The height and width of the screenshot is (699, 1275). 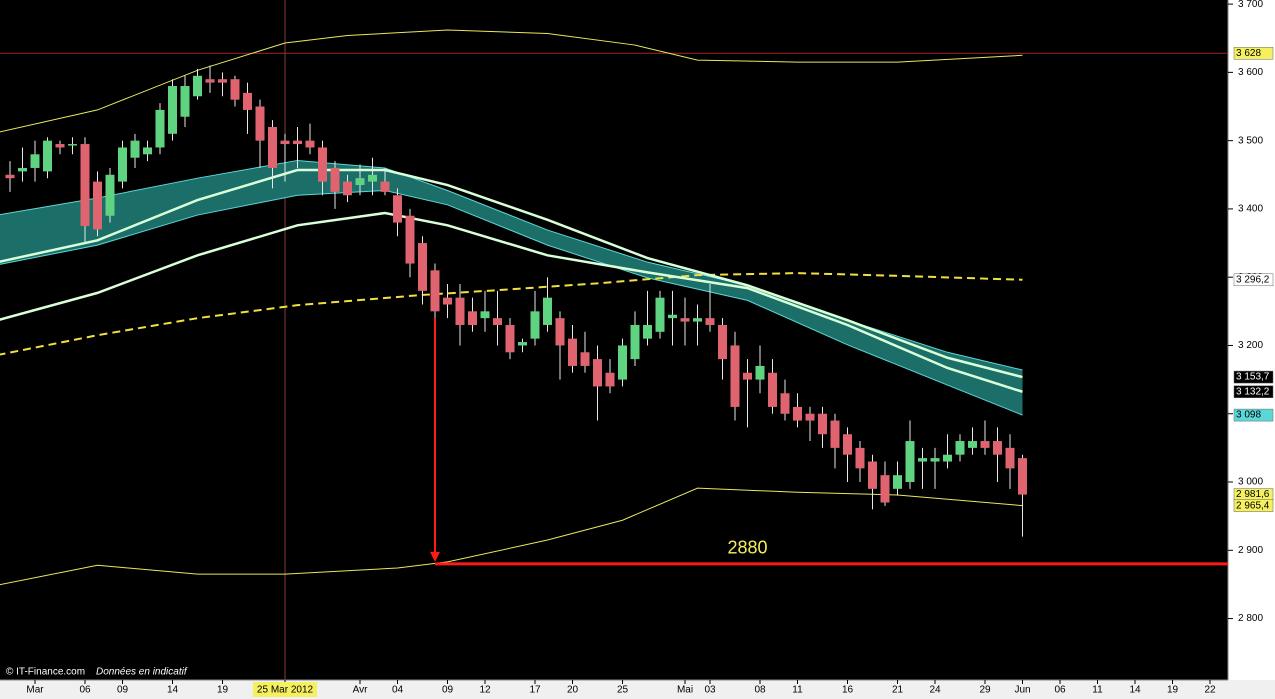 I want to click on right-axis-background, so click(x=1251, y=349).